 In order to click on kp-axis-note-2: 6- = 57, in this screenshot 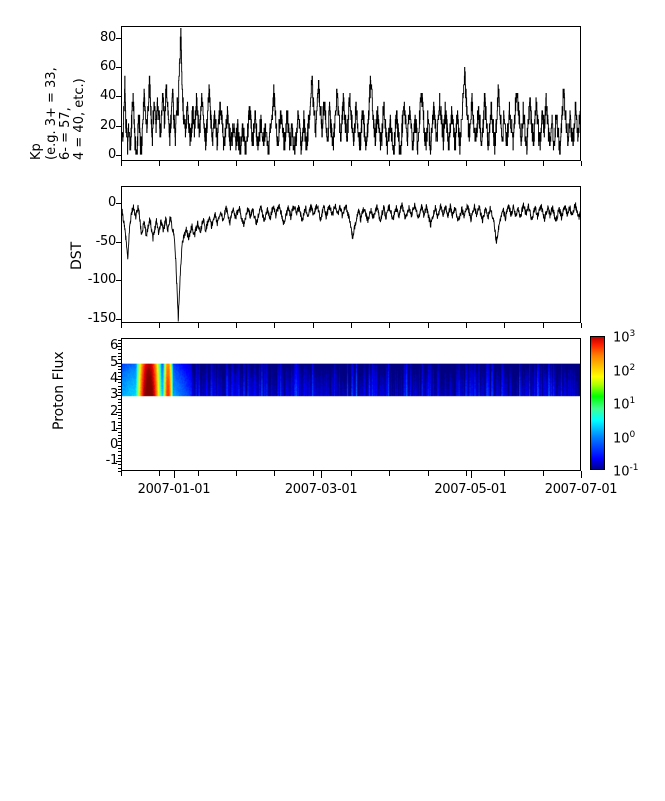, I will do `click(65, 133)`.